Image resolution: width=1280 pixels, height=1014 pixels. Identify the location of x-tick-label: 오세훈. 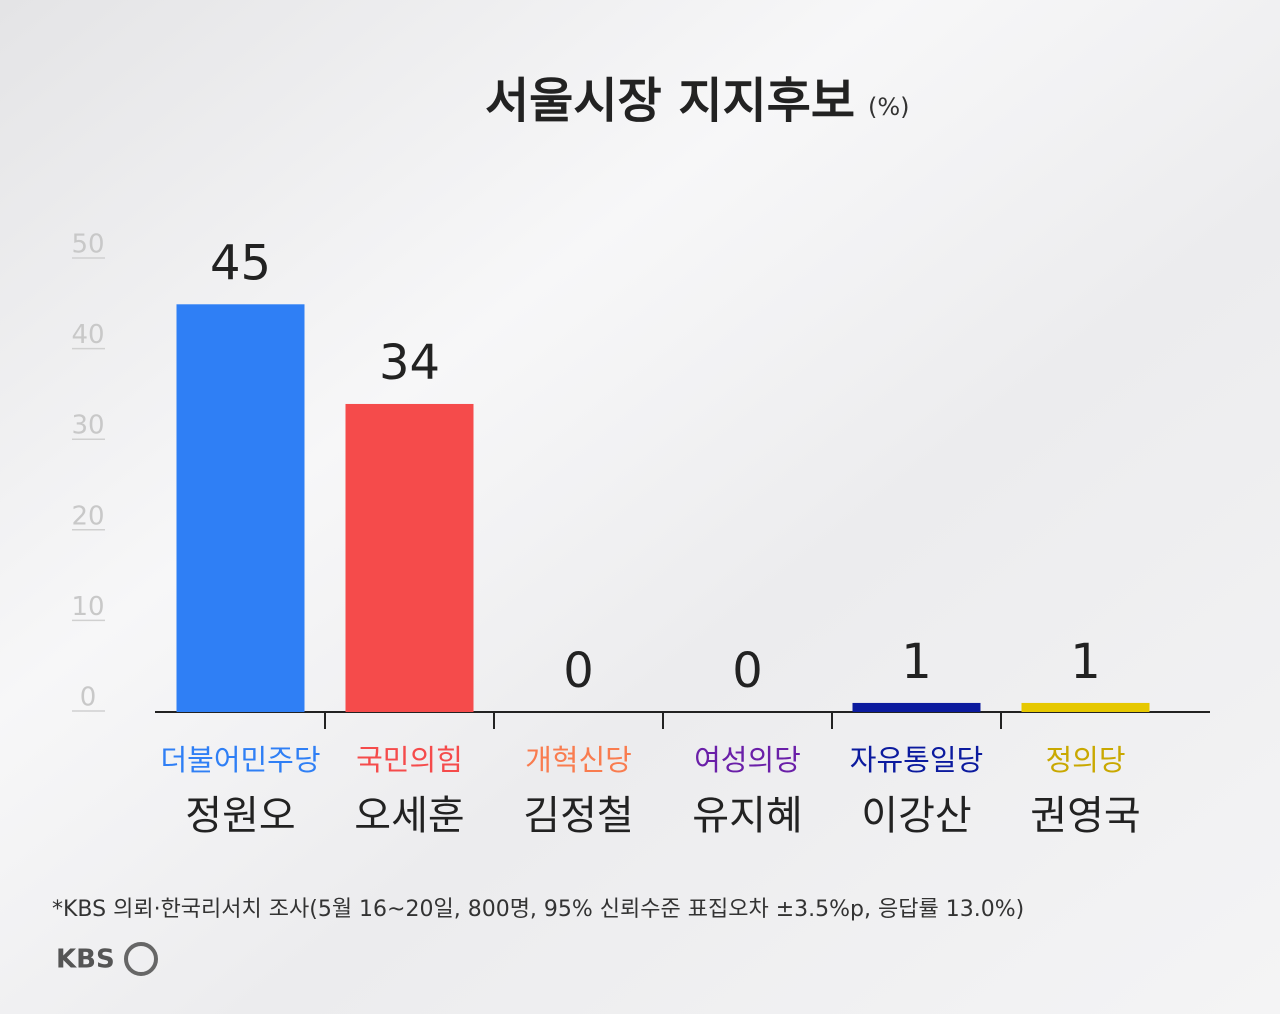
(409, 816).